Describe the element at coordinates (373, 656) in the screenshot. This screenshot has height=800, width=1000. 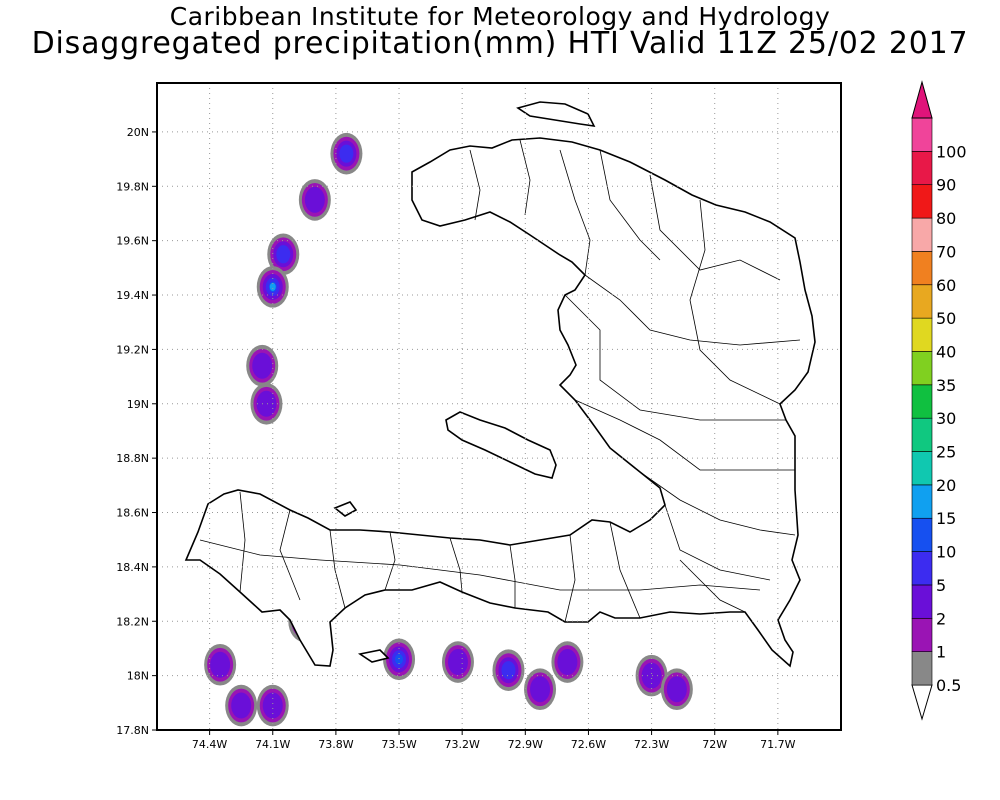
I see `ile-a-vache` at that location.